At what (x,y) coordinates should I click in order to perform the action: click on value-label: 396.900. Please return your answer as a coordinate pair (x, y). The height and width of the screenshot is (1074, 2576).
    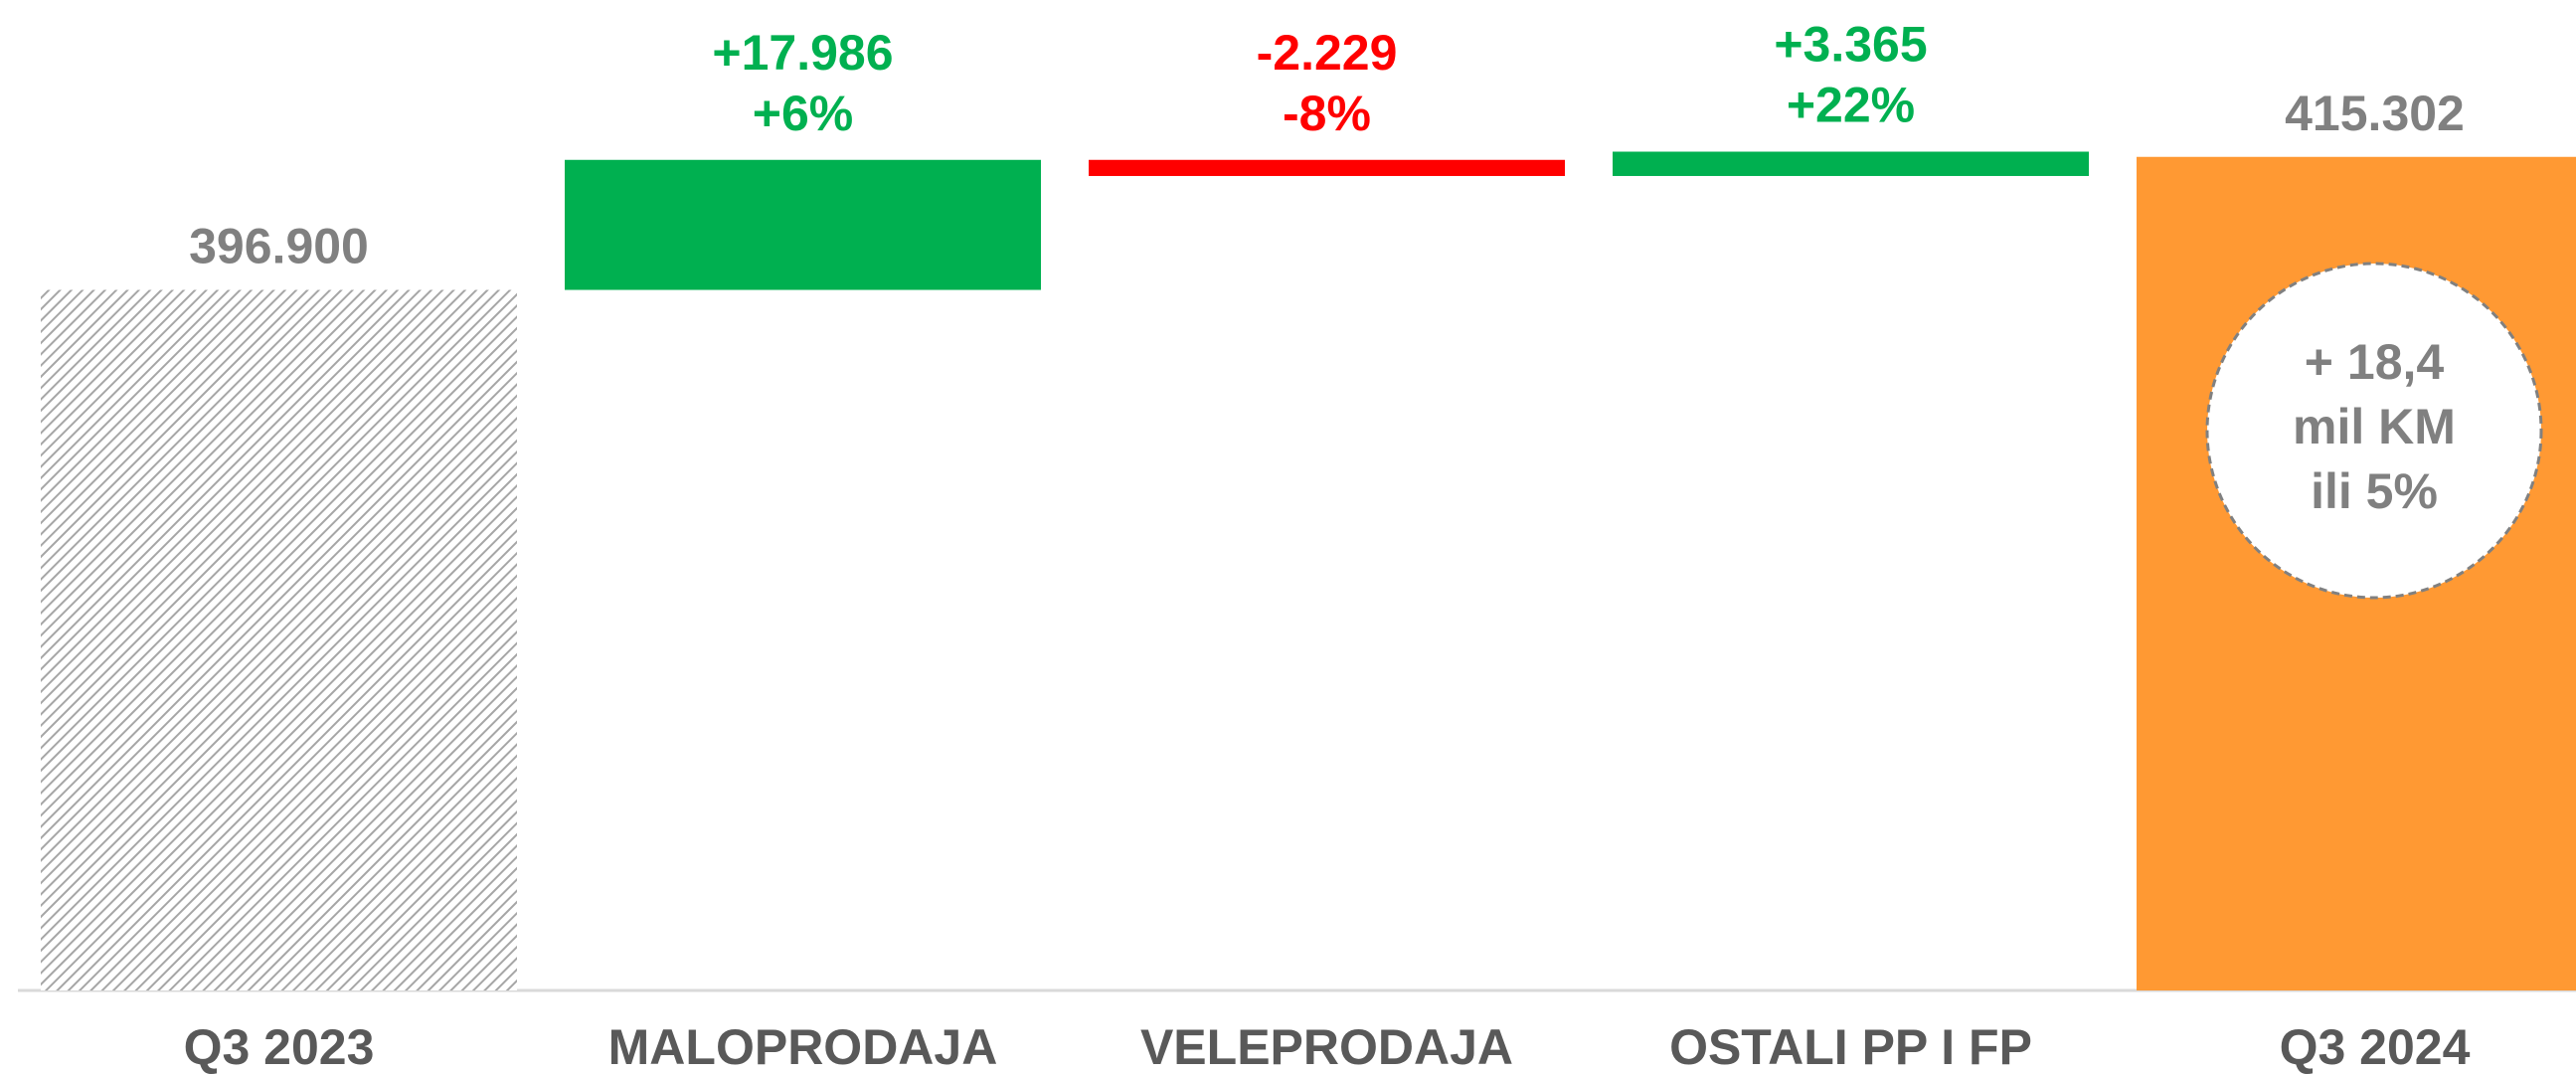
    Looking at the image, I should click on (279, 247).